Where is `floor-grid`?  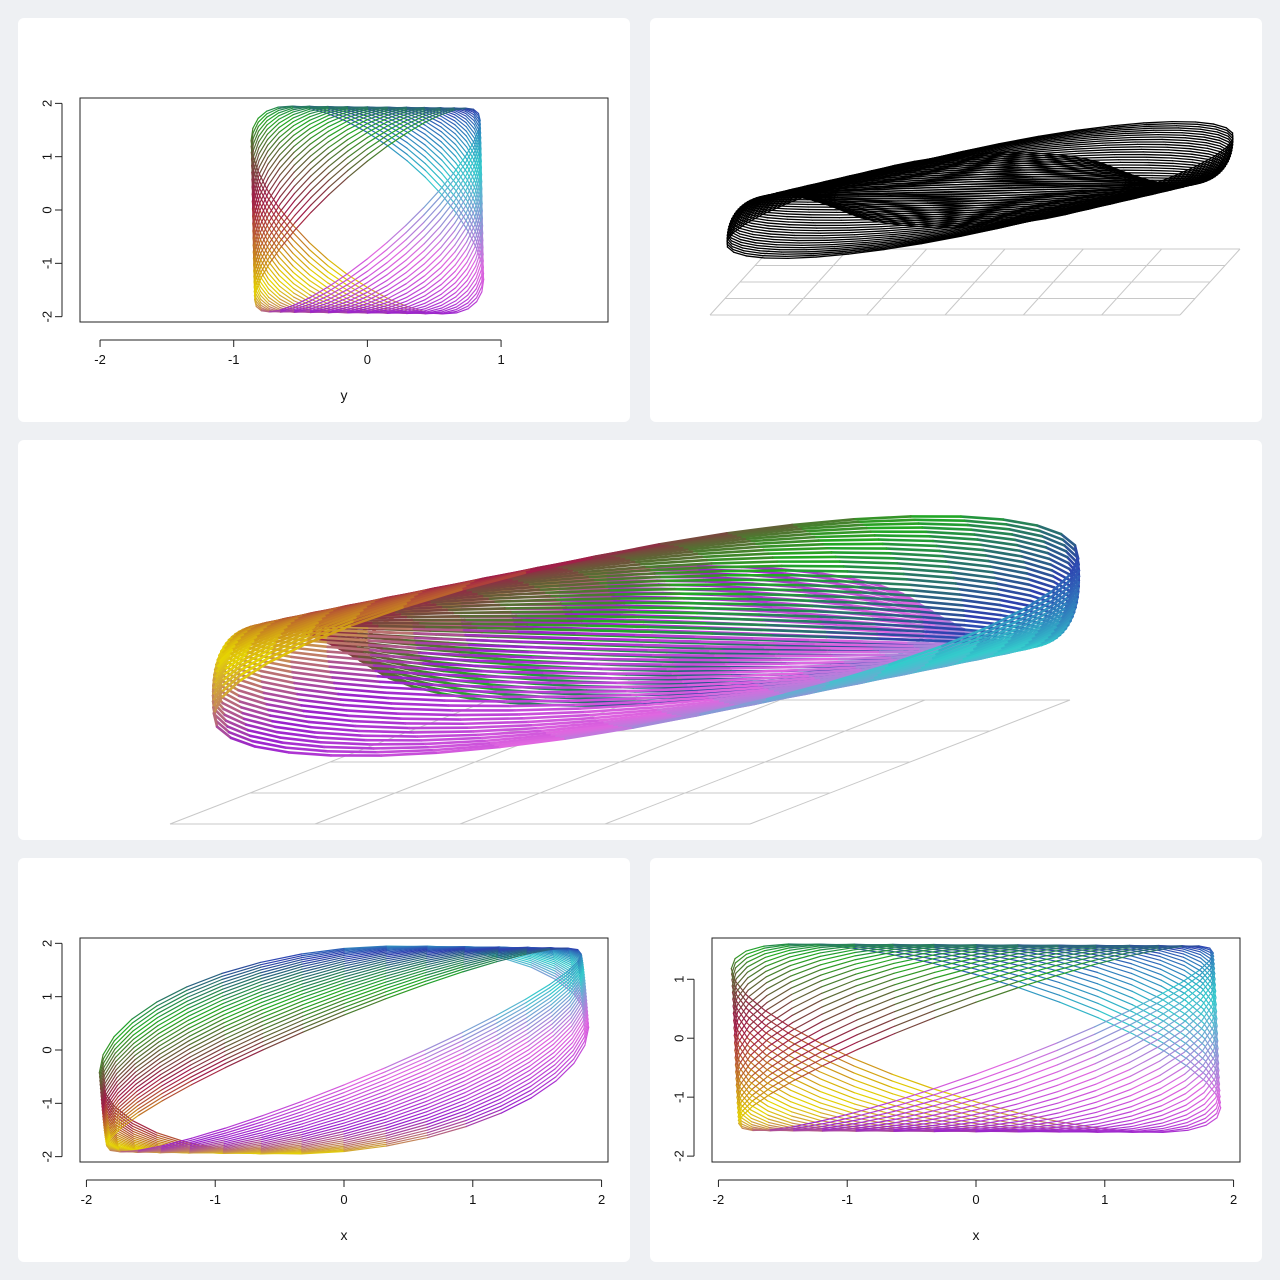 floor-grid is located at coordinates (620, 762).